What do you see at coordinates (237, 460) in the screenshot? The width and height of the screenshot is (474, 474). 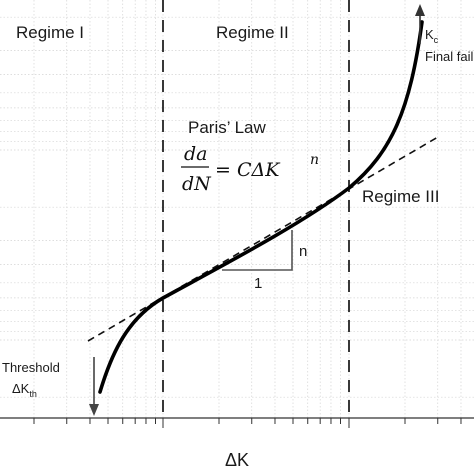 I see `x-axis-label: ΔK` at bounding box center [237, 460].